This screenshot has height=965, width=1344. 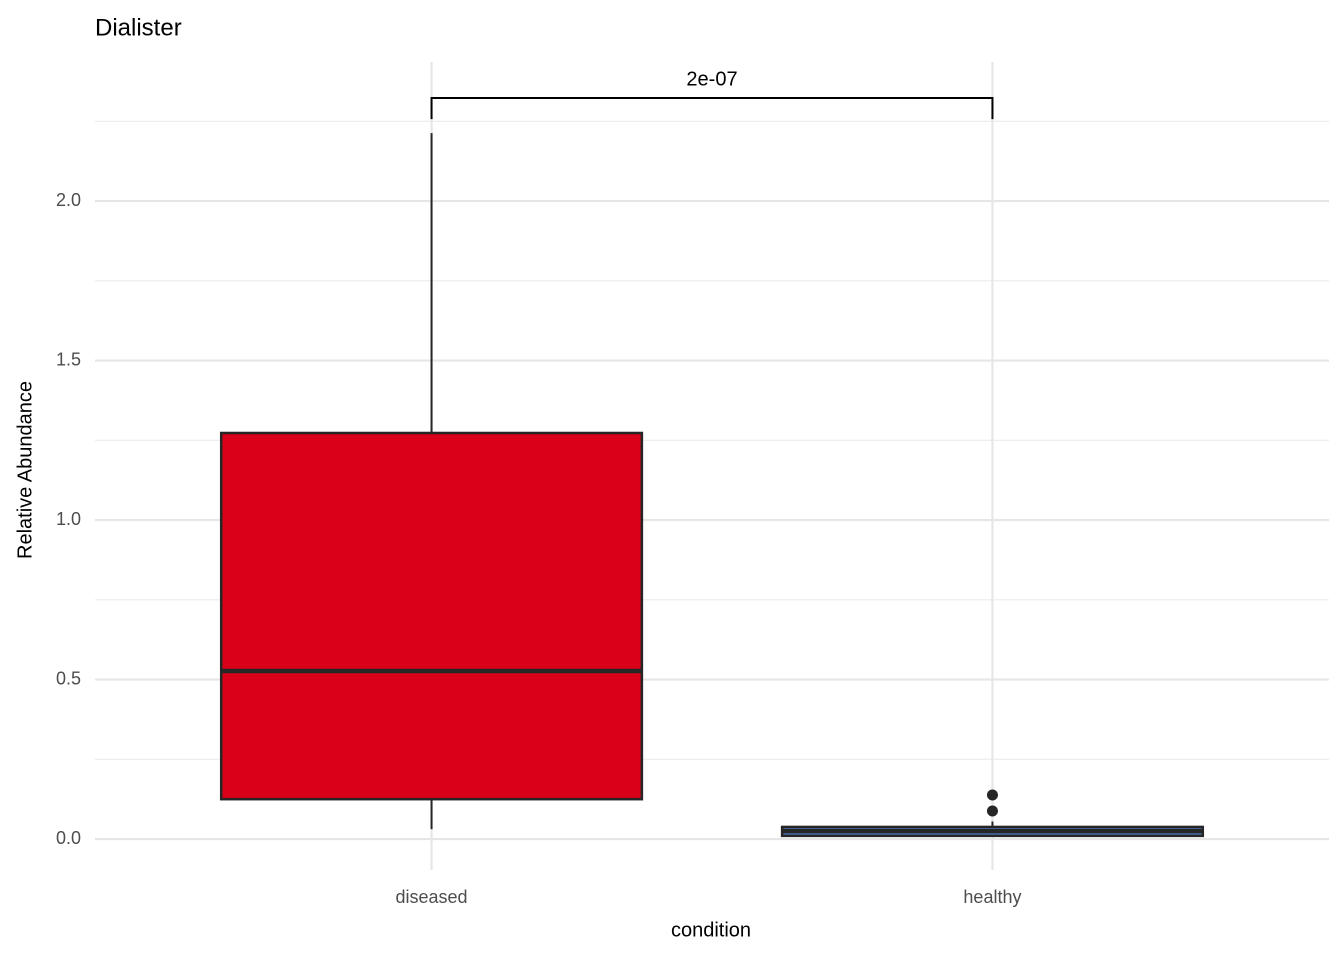 I want to click on box, so click(x=431, y=616).